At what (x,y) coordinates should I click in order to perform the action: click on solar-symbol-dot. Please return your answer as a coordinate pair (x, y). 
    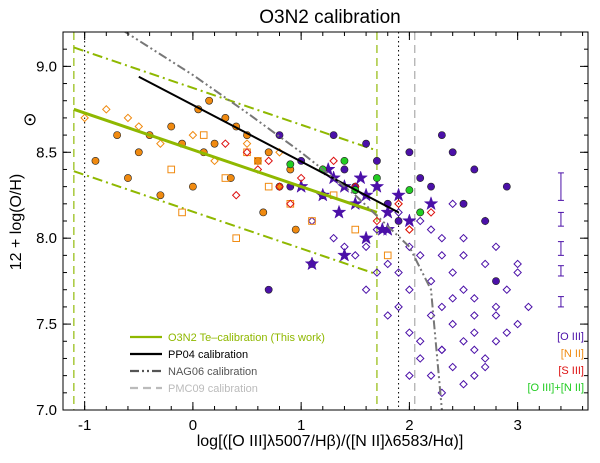
    Looking at the image, I should click on (30, 120).